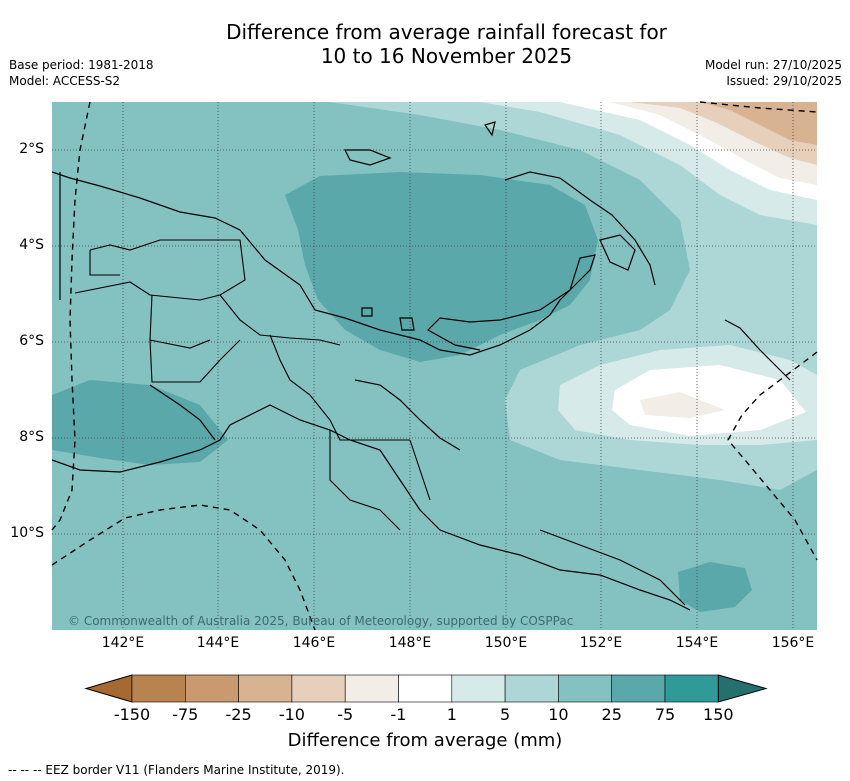 Image resolution: width=850 pixels, height=781 pixels. What do you see at coordinates (81, 65) in the screenshot?
I see `base-period: Base period: 1981-2018` at bounding box center [81, 65].